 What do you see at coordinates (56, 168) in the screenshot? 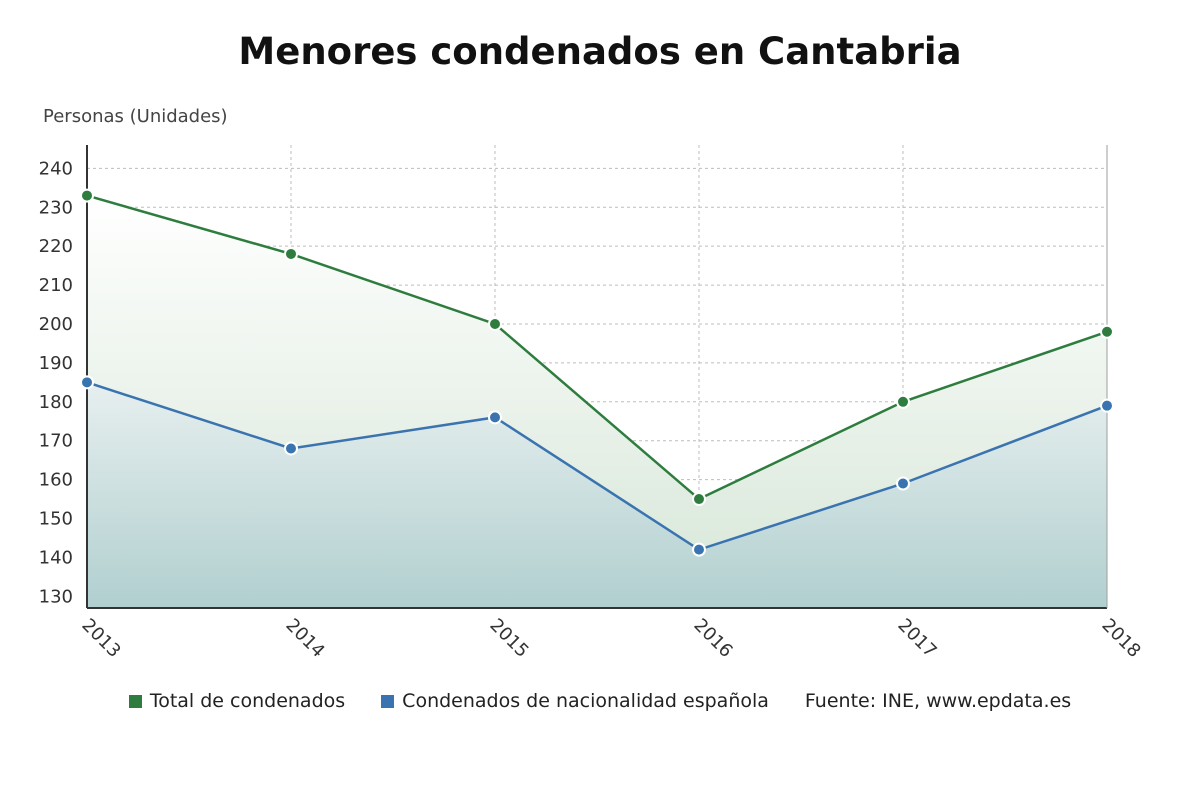
I see `y-tick-label: 240` at bounding box center [56, 168].